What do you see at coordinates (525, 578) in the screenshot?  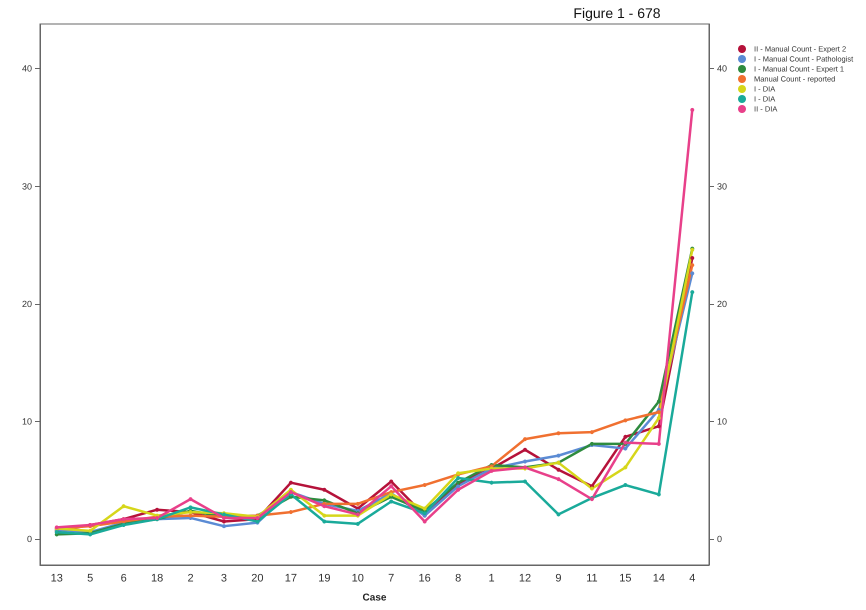 I see `x-tick-label: 12` at bounding box center [525, 578].